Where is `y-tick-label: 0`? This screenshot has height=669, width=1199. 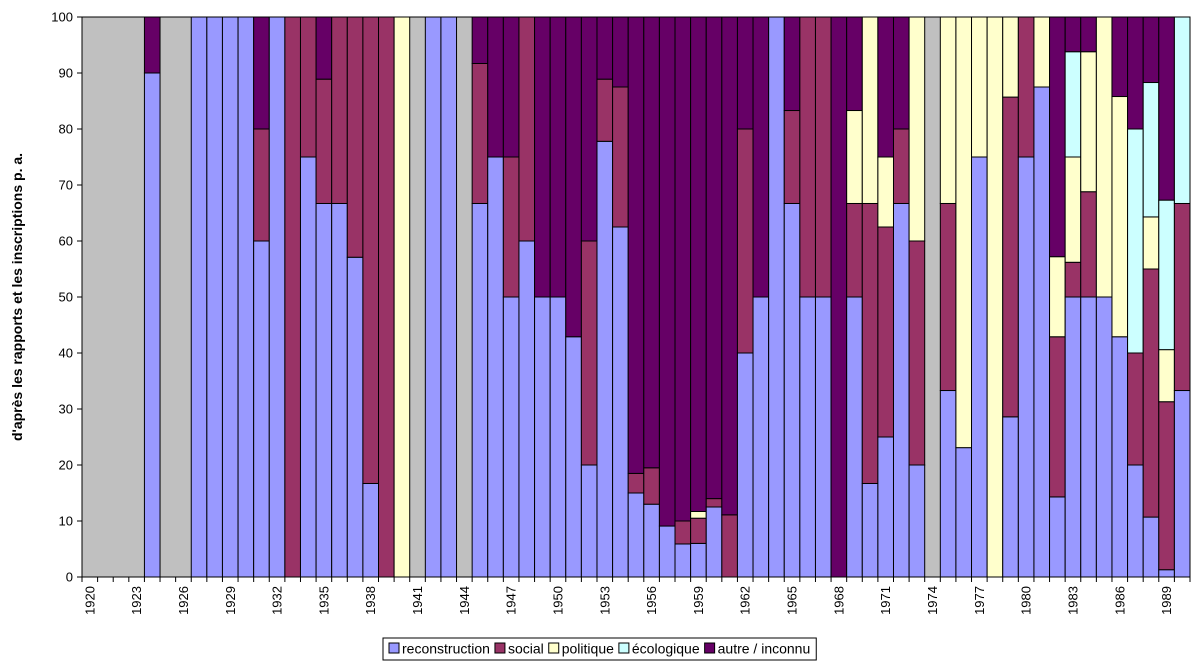
y-tick-label: 0 is located at coordinates (69, 577).